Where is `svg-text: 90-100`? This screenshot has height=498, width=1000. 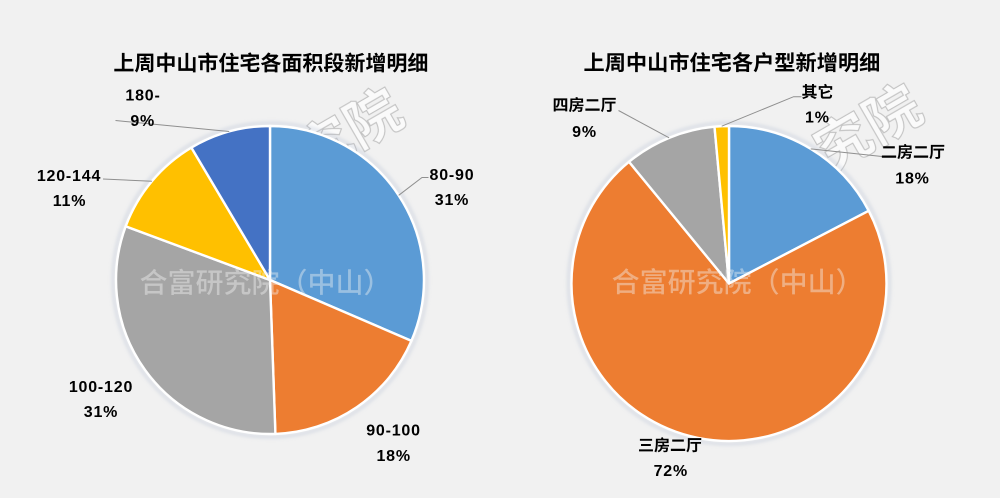 svg-text: 90-100 is located at coordinates (393, 430).